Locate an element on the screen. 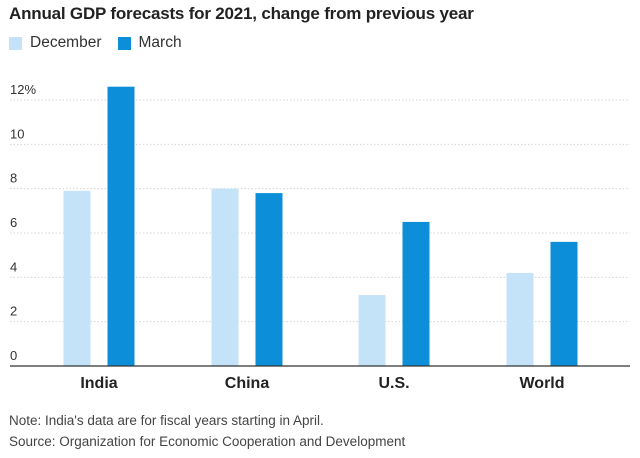  x-category-label: China is located at coordinates (247, 383).